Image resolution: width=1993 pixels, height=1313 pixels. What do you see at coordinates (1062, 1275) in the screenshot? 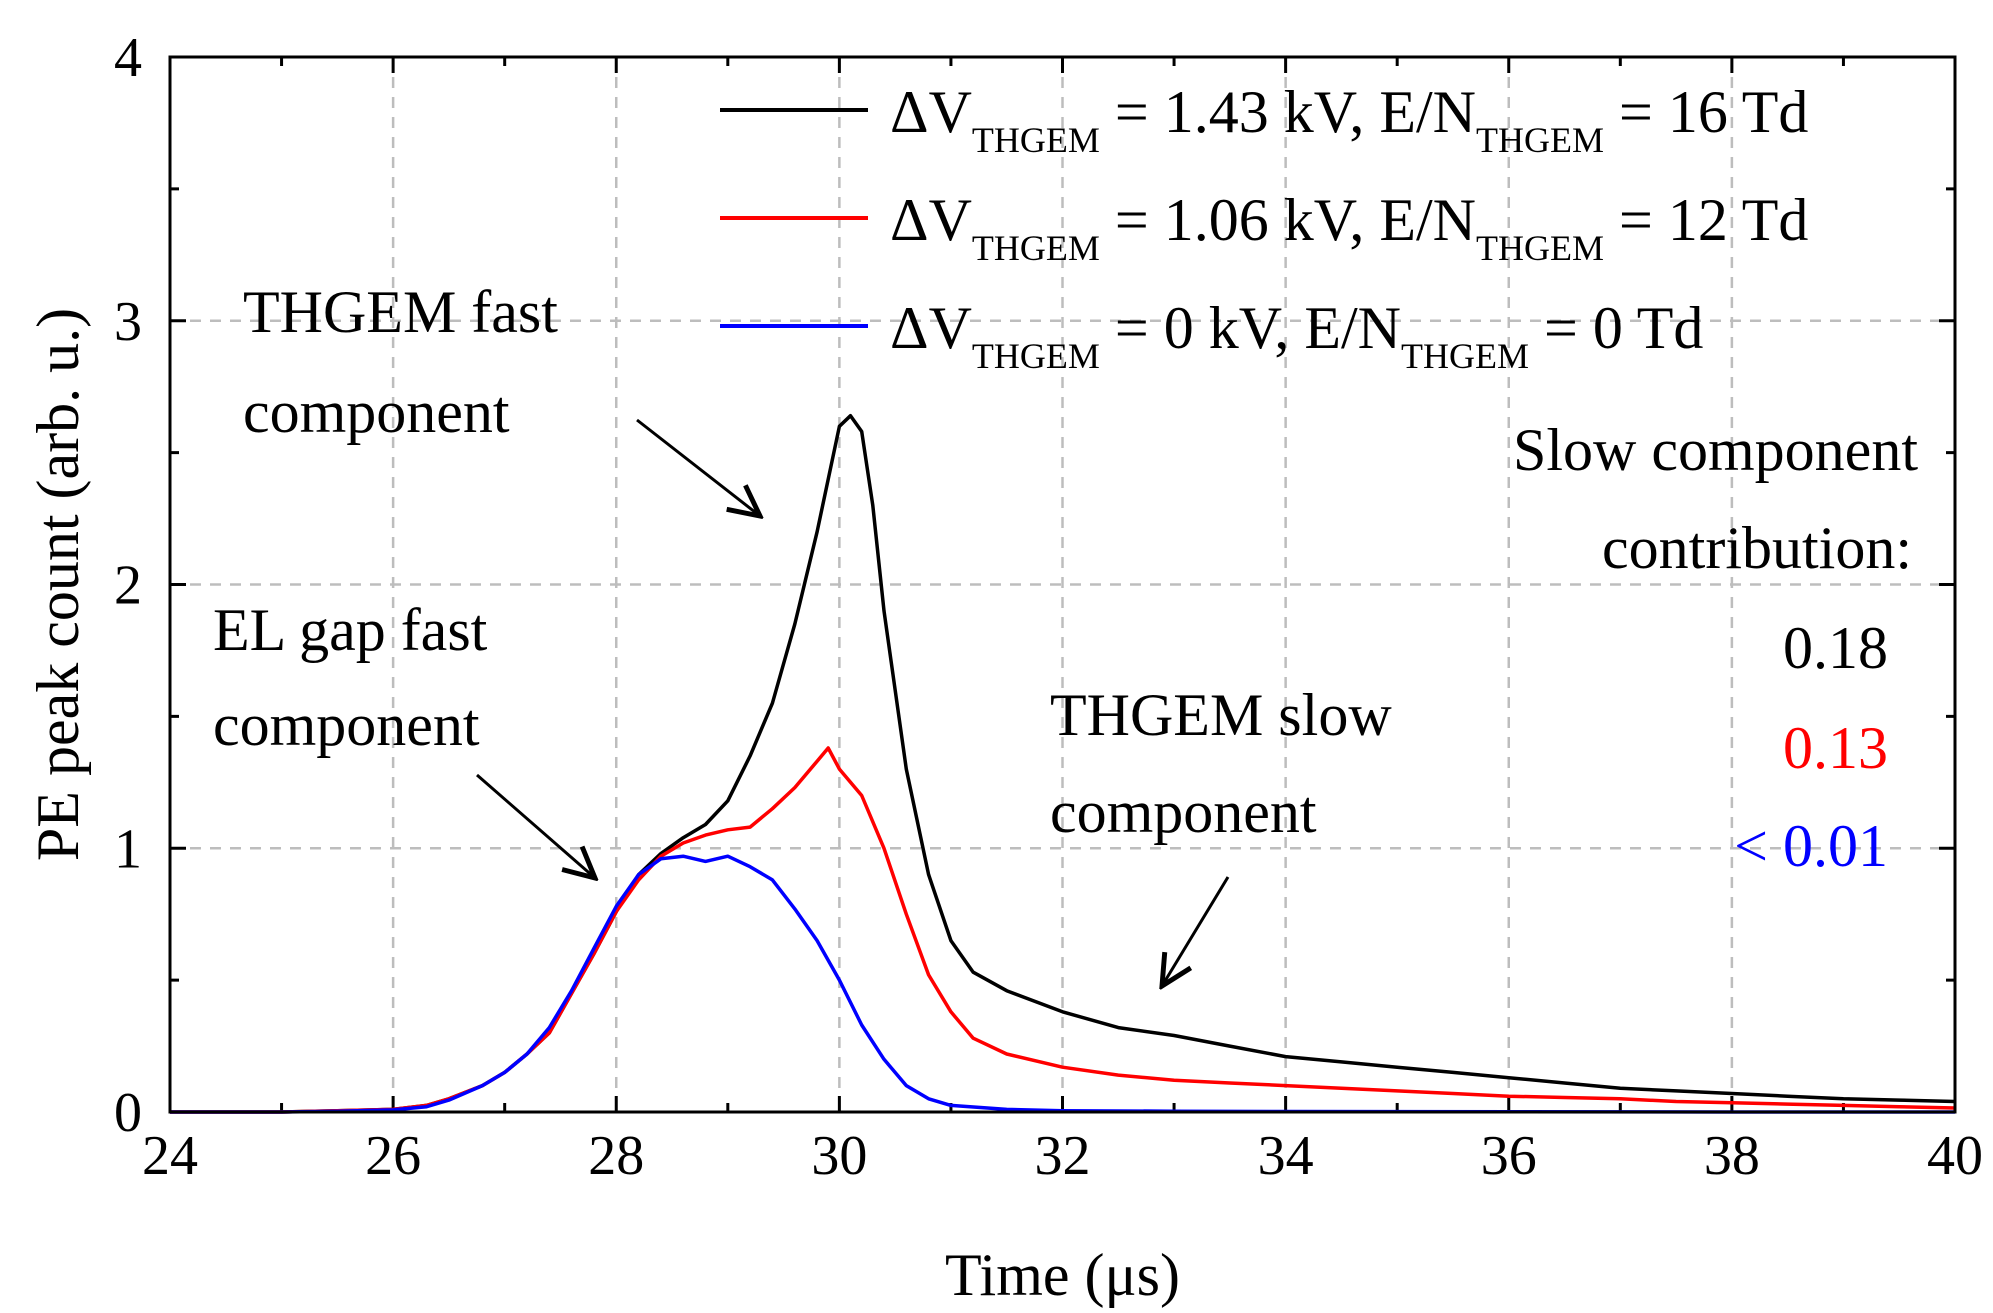
I see `x-axis-label: Time (μs)` at bounding box center [1062, 1275].